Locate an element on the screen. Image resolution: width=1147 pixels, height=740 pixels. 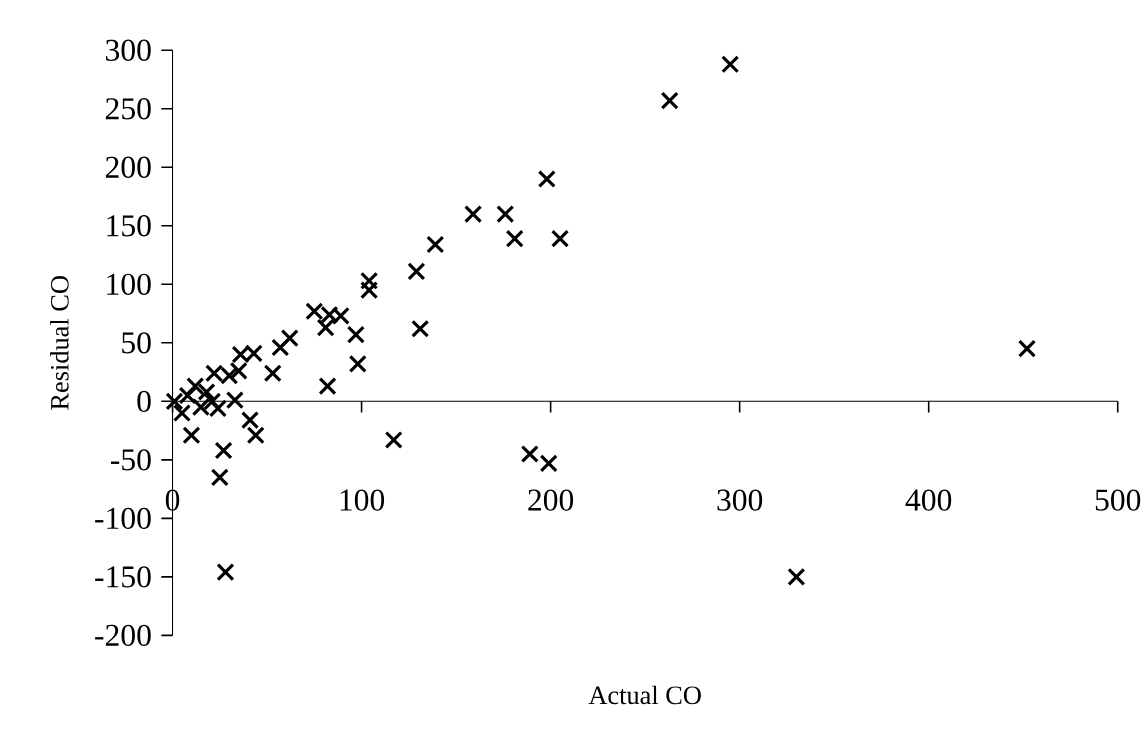
y-tick-label: -150 is located at coordinates (123, 576).